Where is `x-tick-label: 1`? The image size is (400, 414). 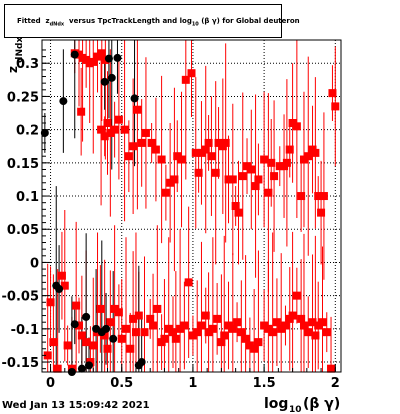 x-tick-label: 1 is located at coordinates (192, 383).